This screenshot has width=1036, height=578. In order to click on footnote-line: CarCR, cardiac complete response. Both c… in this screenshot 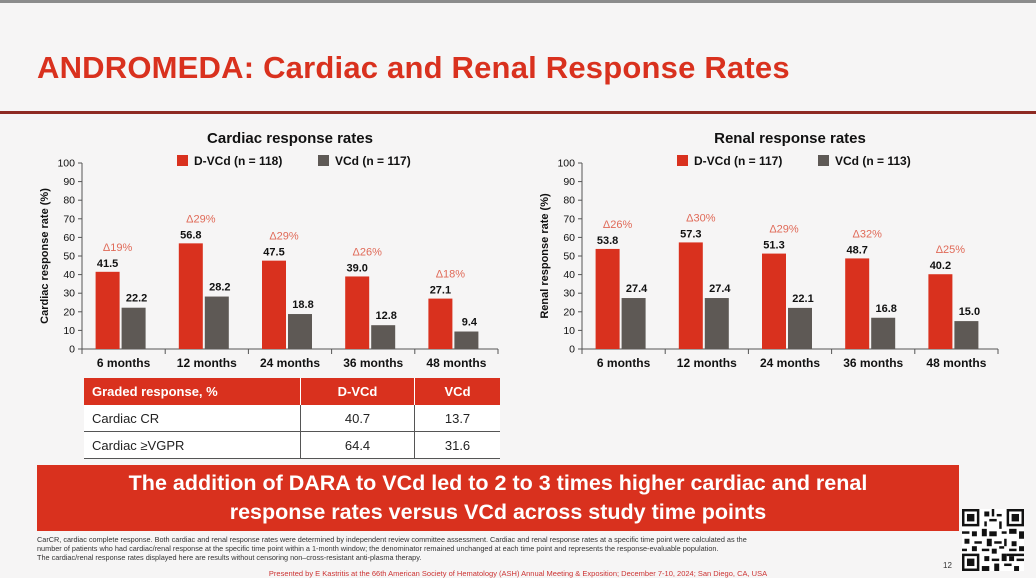, I will do `click(392, 539)`.